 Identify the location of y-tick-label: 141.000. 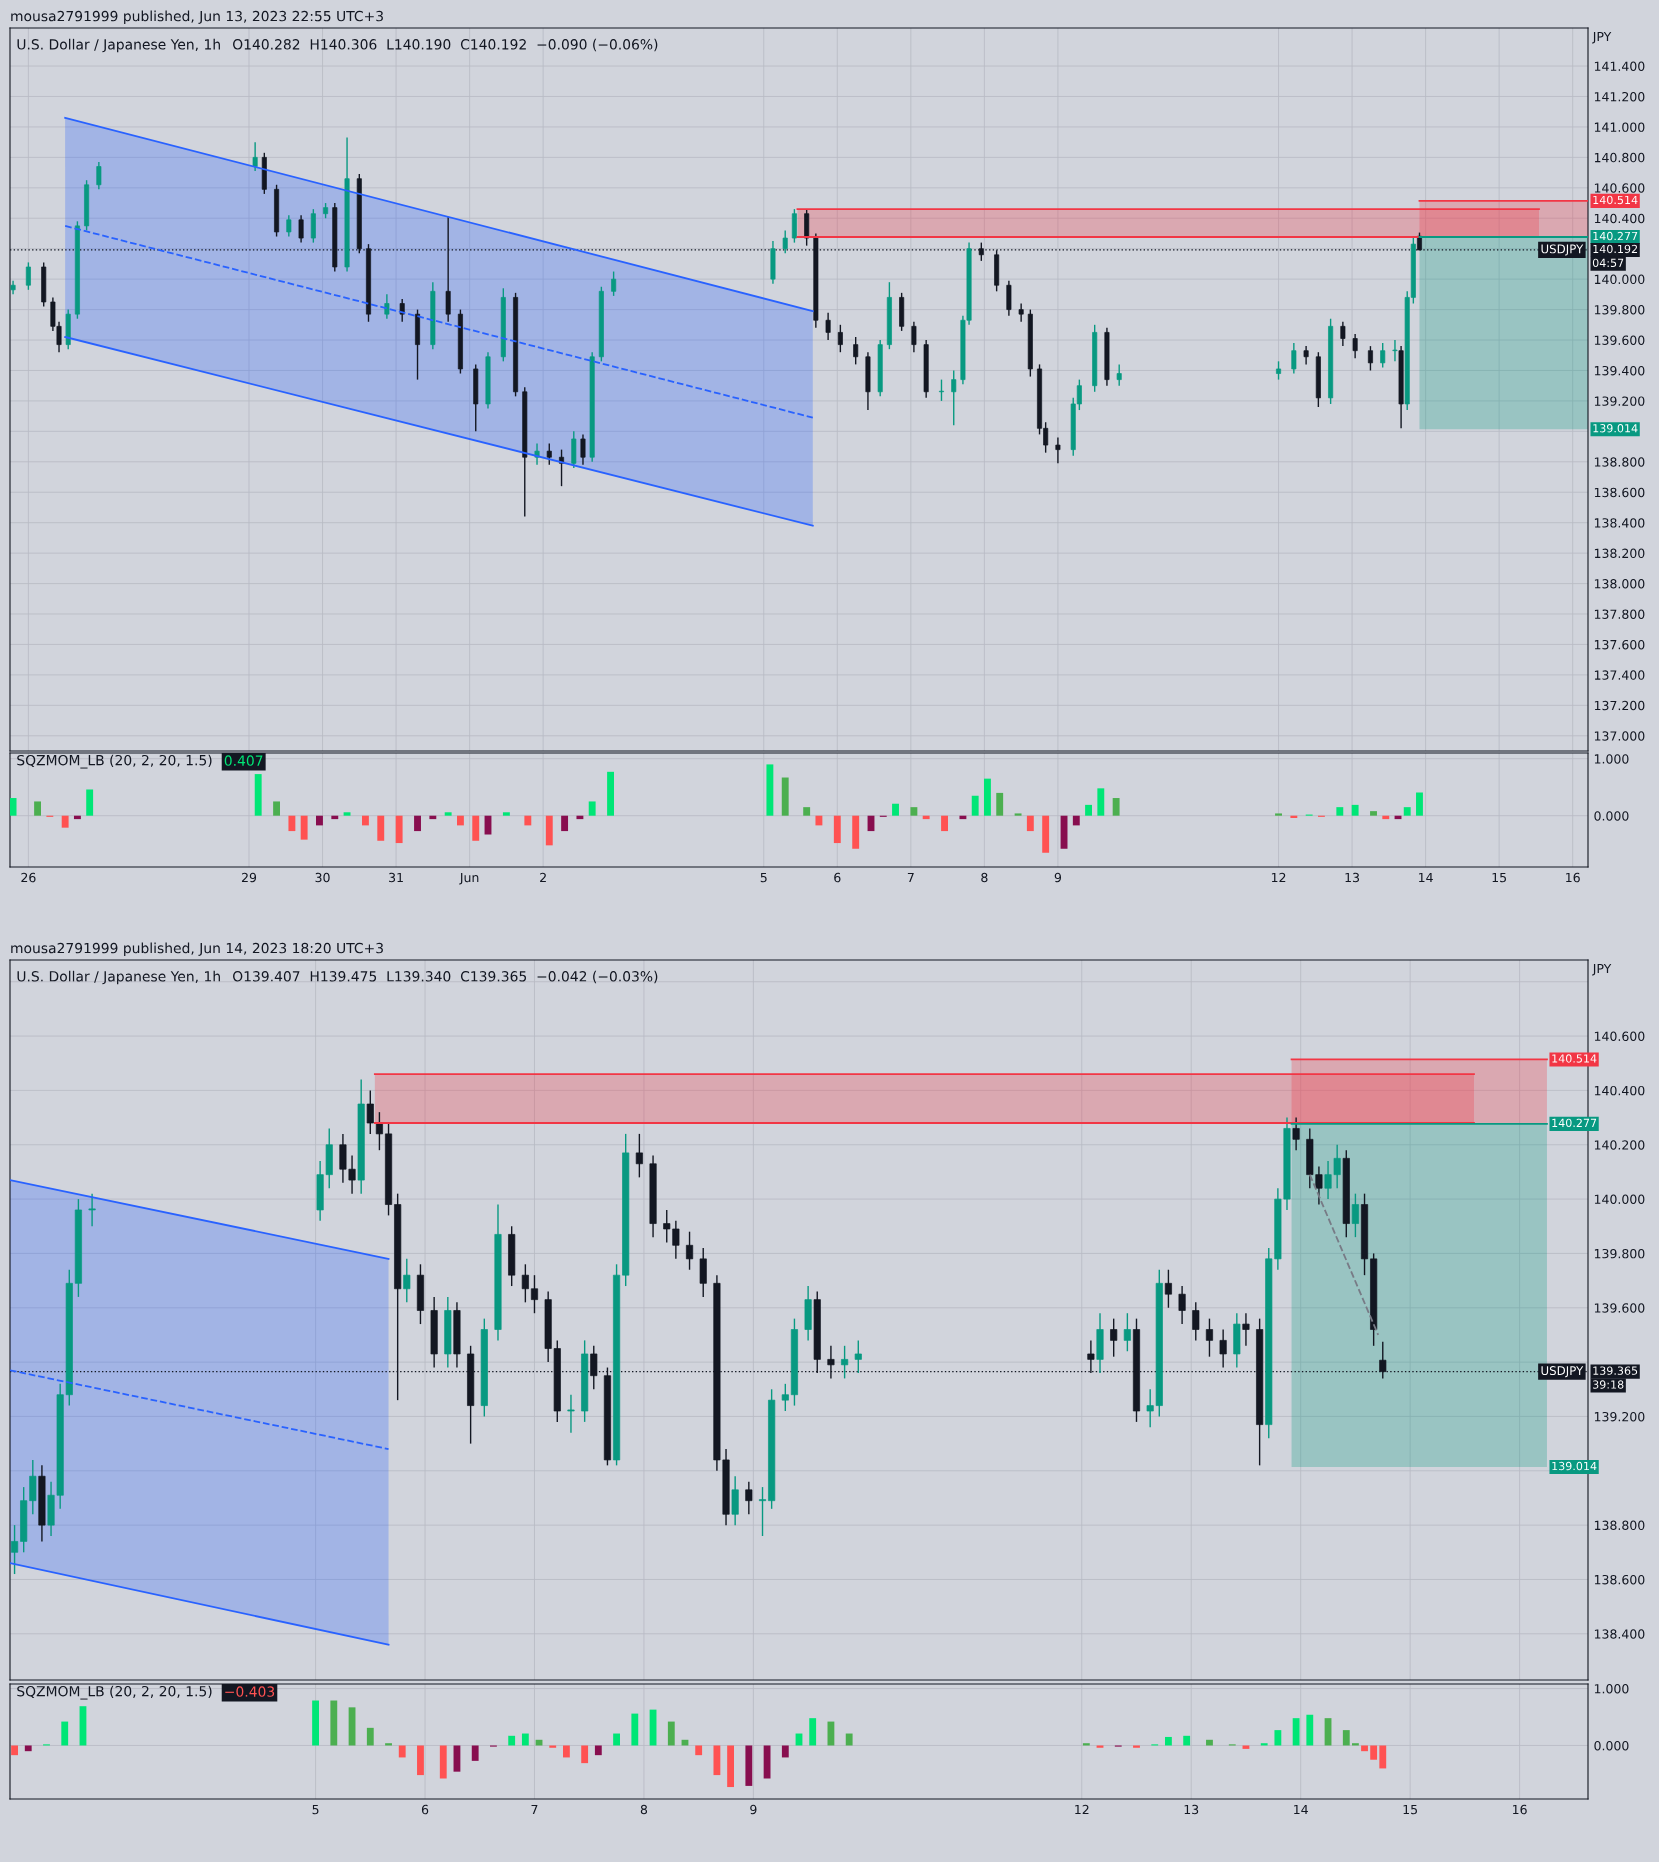
(1619, 127).